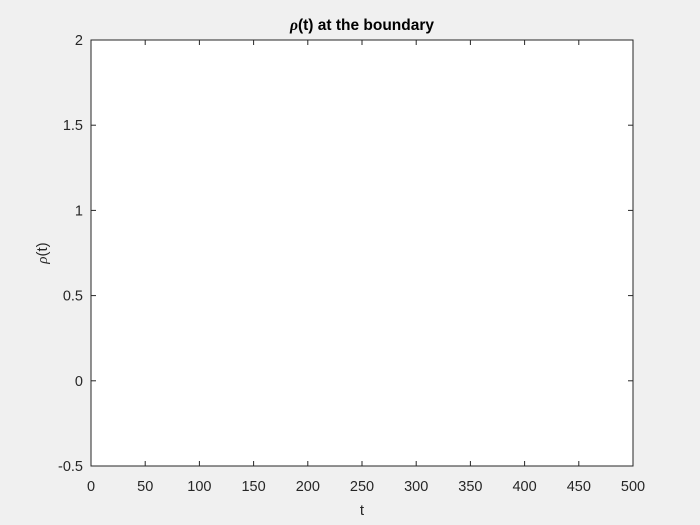  What do you see at coordinates (366, 25) in the screenshot?
I see `chart-title-rest: (t) at the boundary` at bounding box center [366, 25].